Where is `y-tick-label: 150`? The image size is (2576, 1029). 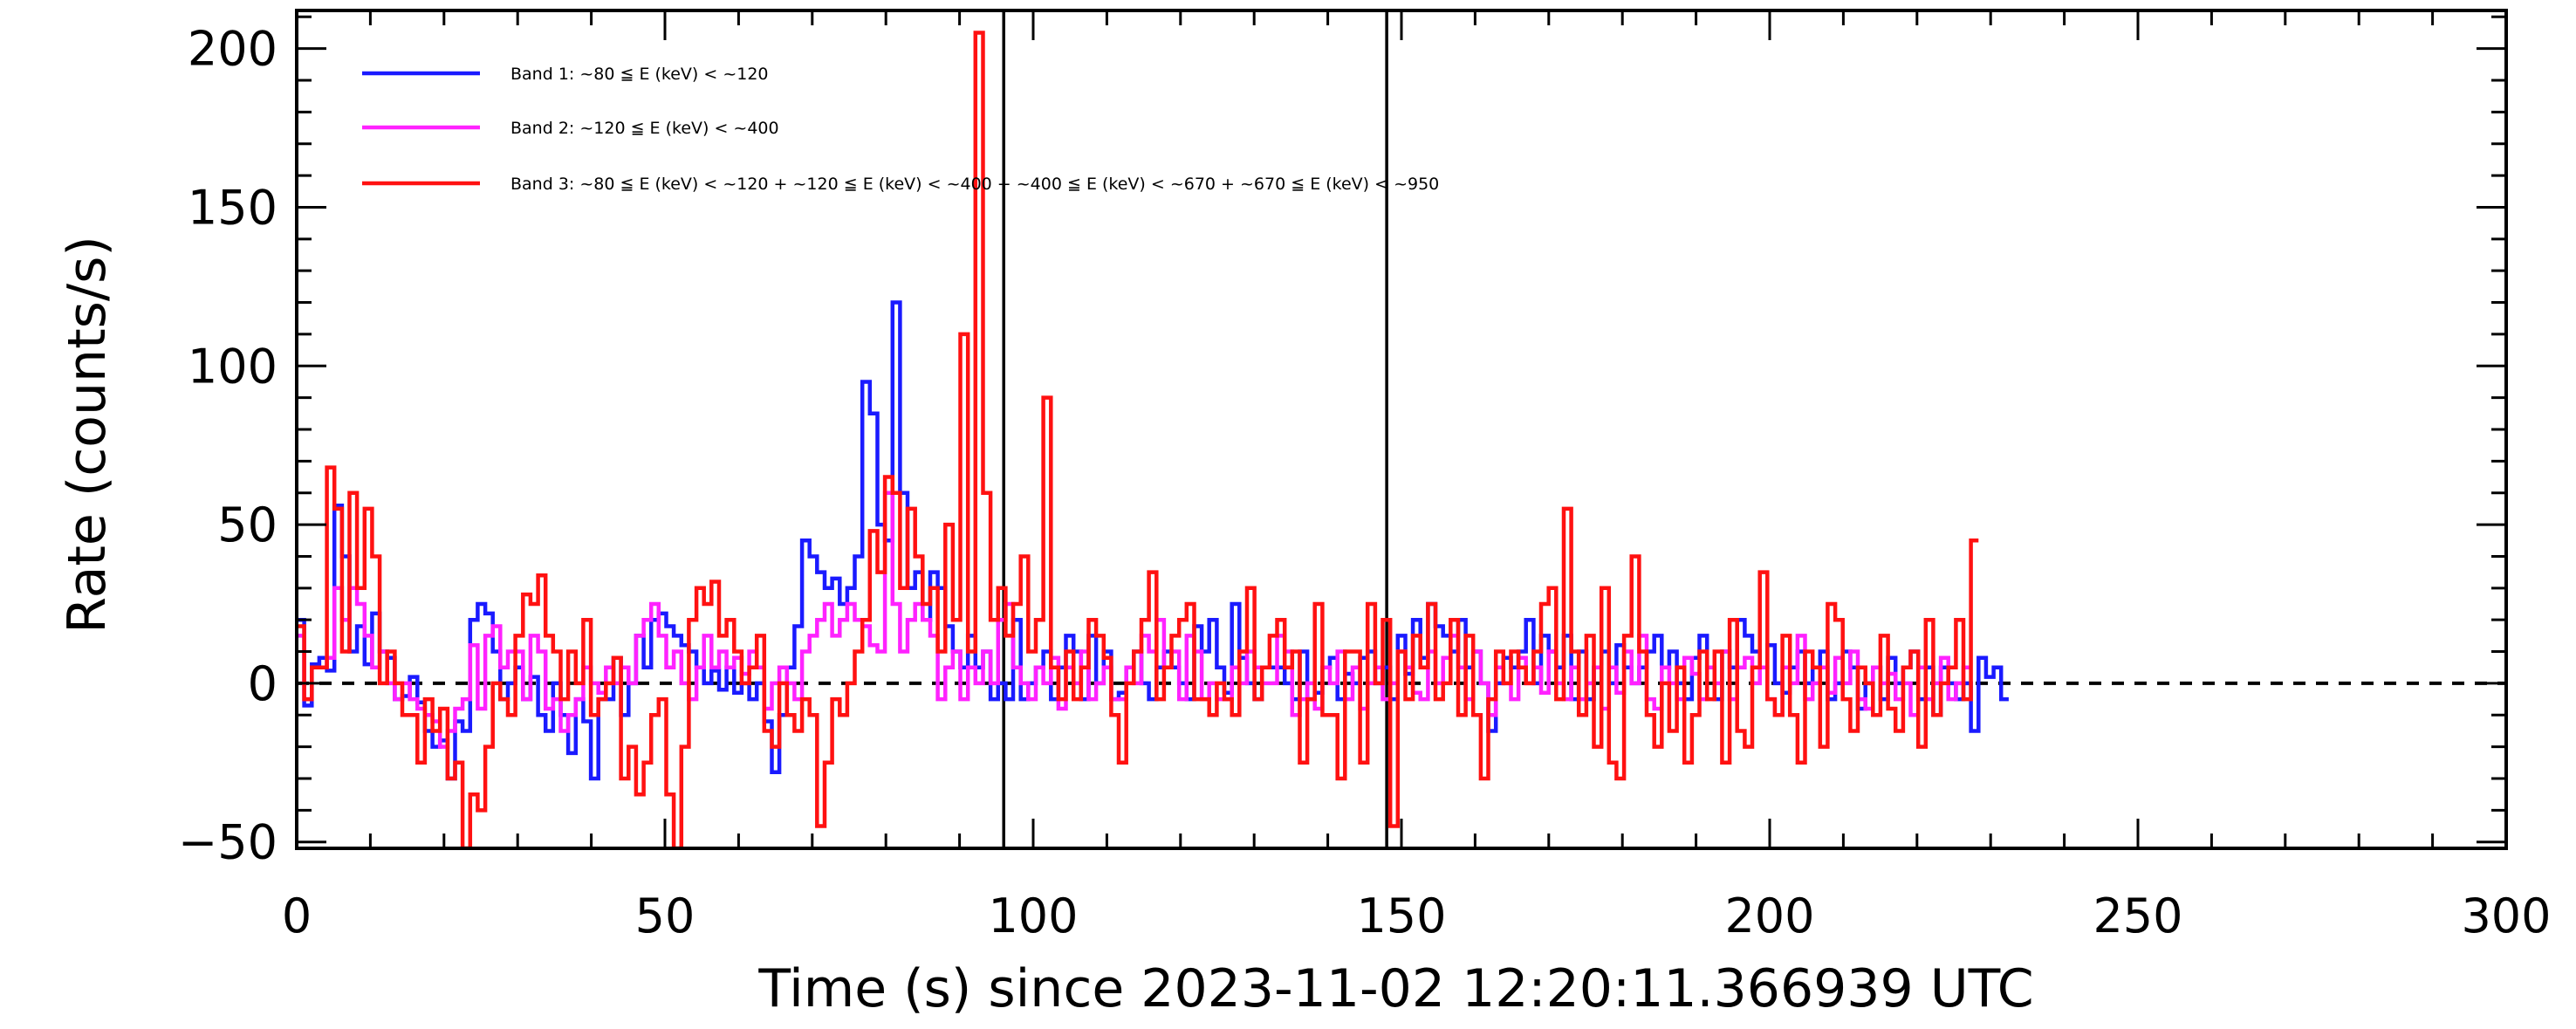 y-tick-label: 150 is located at coordinates (232, 207).